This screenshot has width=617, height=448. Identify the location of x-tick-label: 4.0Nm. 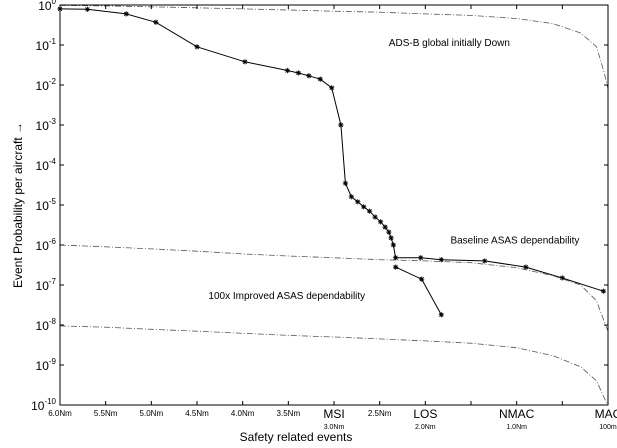
(243, 413).